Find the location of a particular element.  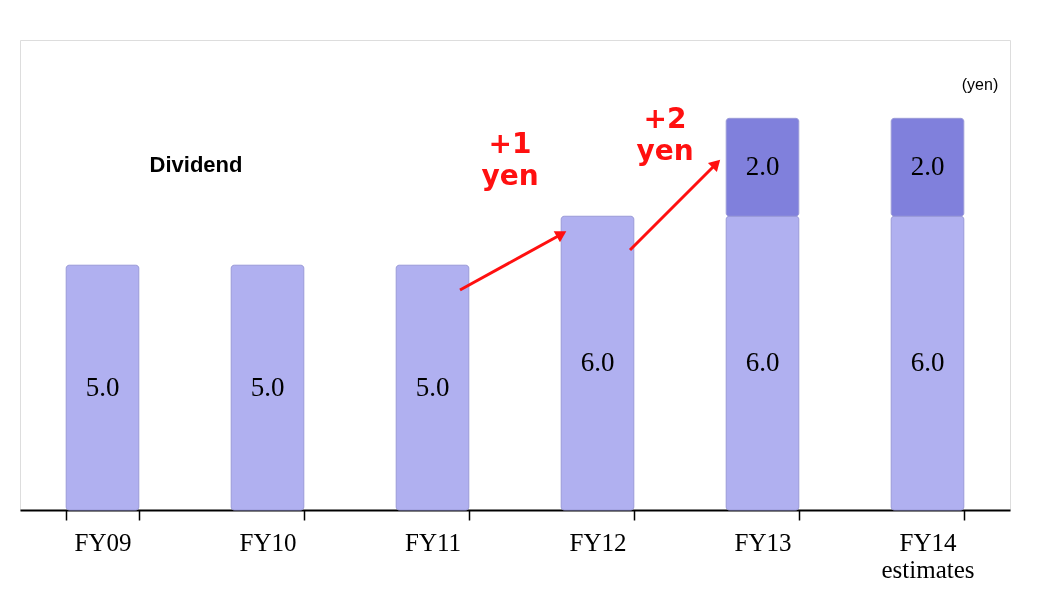

text: (yen) is located at coordinates (980, 84).